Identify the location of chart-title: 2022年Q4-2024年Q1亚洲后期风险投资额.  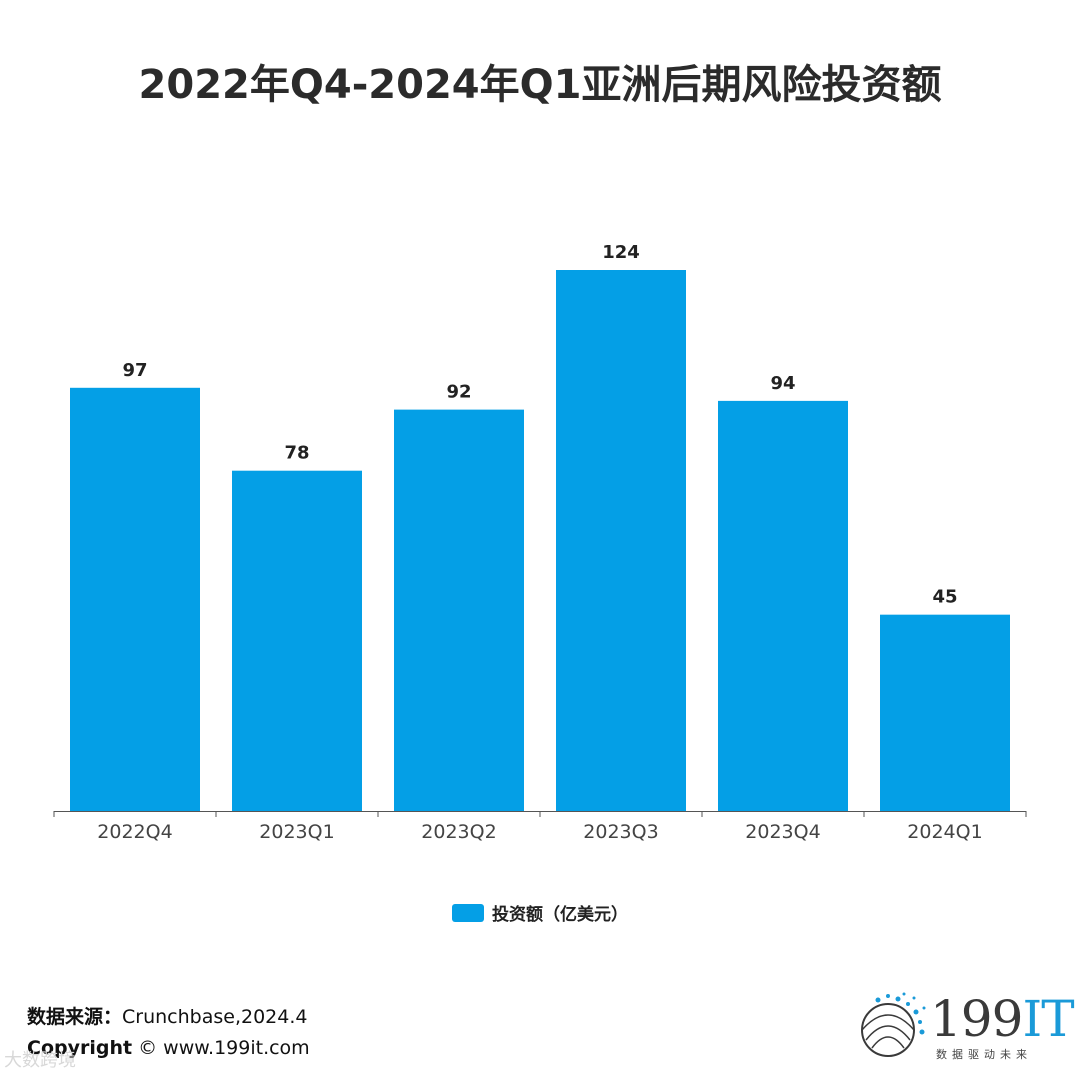
(540, 85).